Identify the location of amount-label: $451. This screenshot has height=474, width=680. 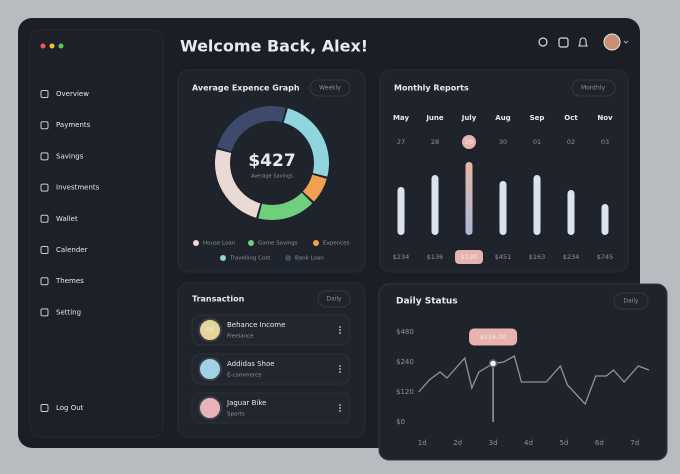
(503, 257).